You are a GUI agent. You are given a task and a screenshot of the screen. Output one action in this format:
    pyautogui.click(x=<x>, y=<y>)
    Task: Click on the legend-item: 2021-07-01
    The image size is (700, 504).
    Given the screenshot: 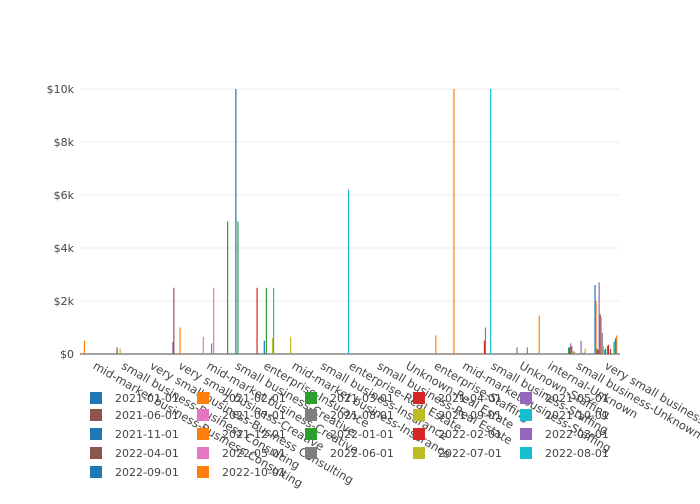 What is the action you would take?
    pyautogui.click(x=241, y=415)
    